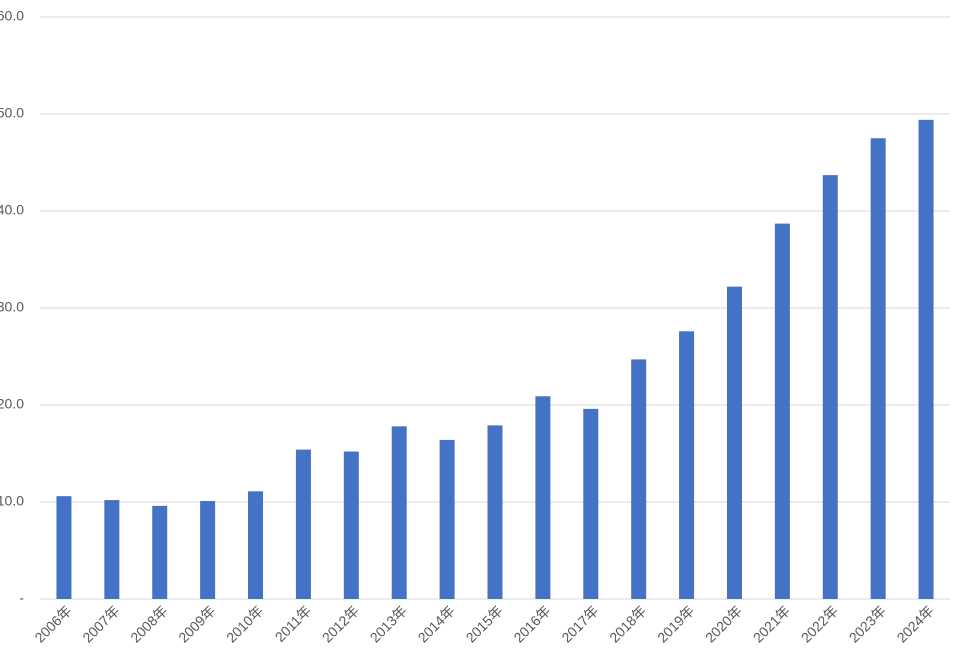  I want to click on x-tick-label: 2009年, so click(196, 623).